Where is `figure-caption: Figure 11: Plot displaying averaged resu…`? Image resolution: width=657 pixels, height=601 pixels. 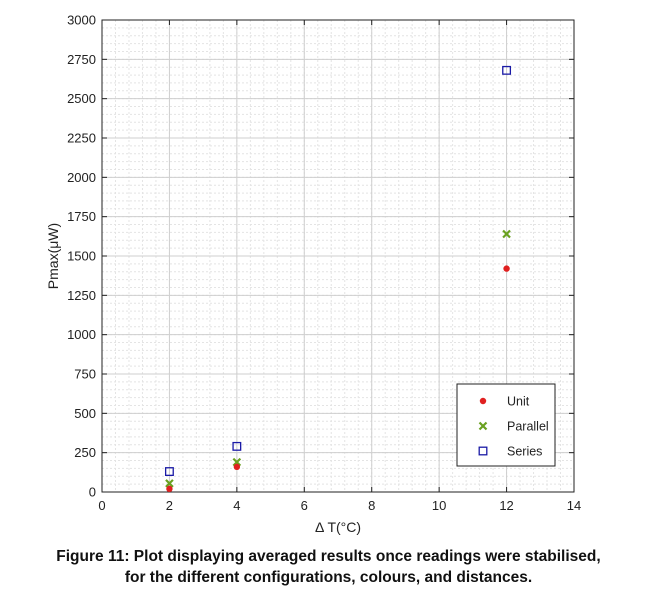
figure-caption: Figure 11: Plot displaying averaged resu… is located at coordinates (328, 567).